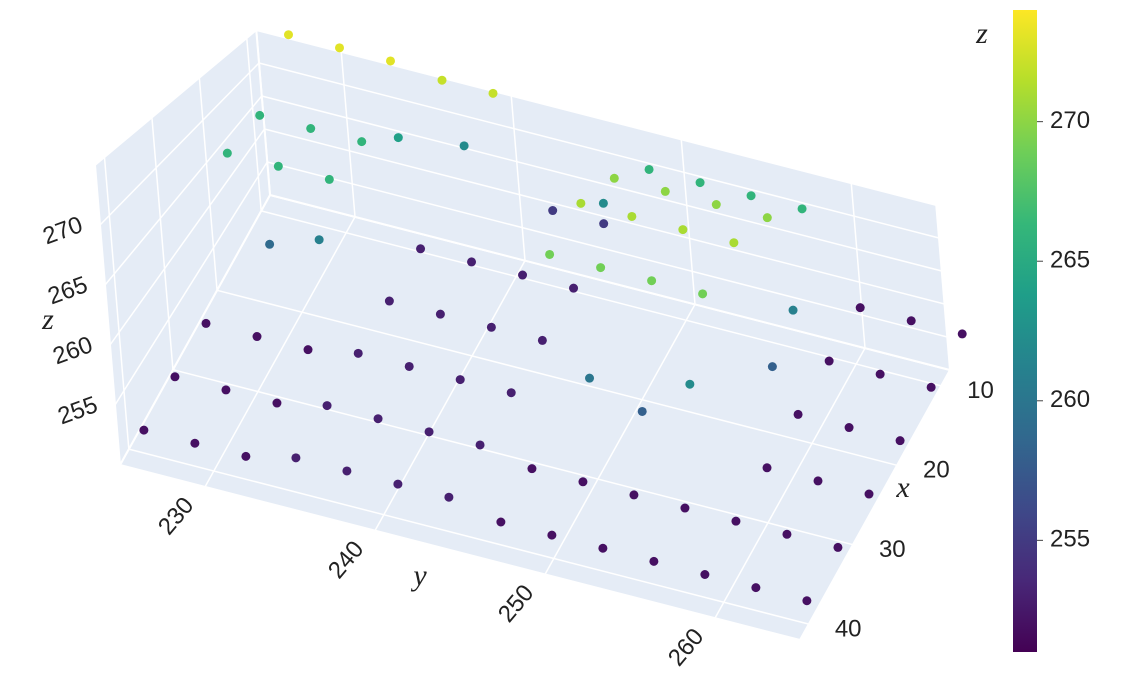 The image size is (1137, 686). What do you see at coordinates (892, 549) in the screenshot?
I see `x-tick-label: 30` at bounding box center [892, 549].